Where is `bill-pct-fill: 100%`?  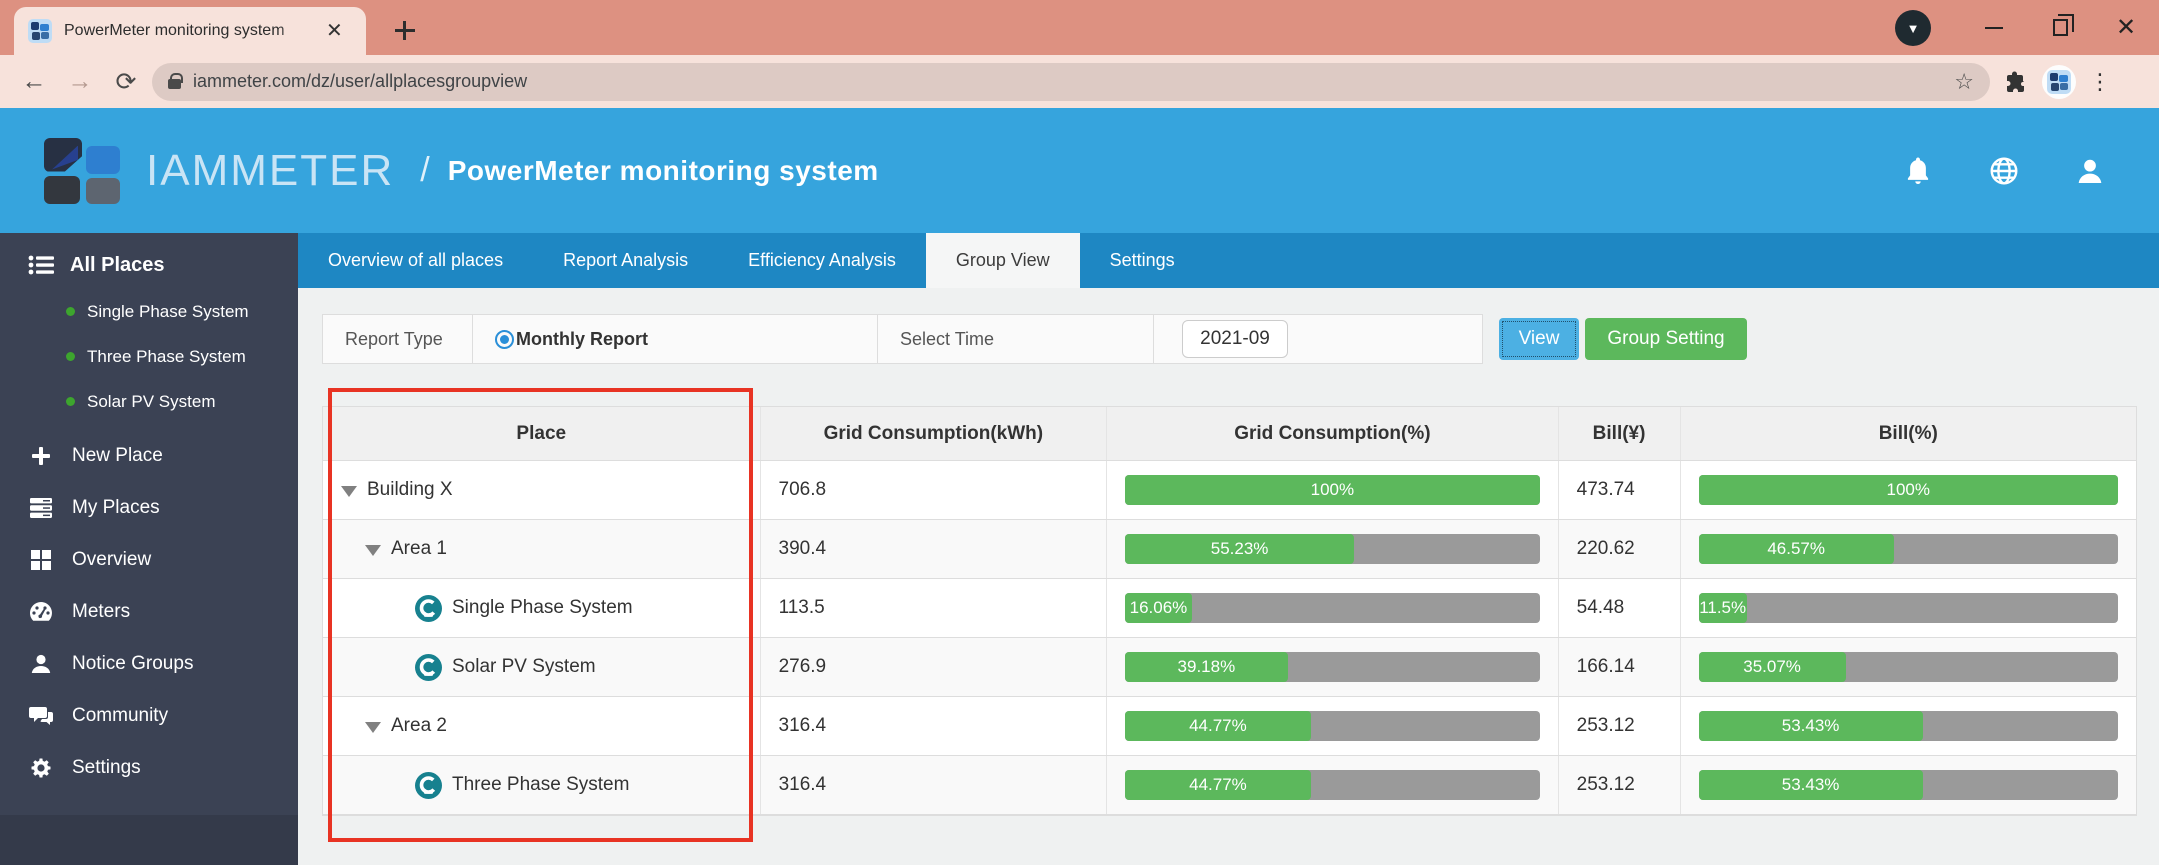 bill-pct-fill: 100% is located at coordinates (1908, 490).